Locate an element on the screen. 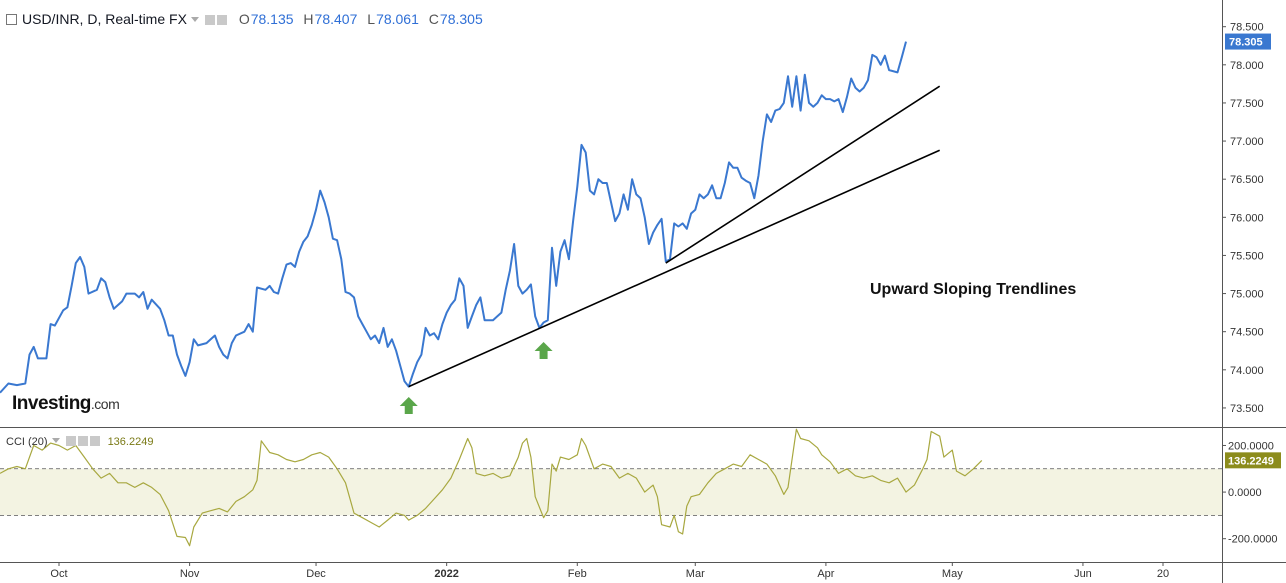 This screenshot has height=583, width=1286. x-tick-label: Apr is located at coordinates (825, 574).